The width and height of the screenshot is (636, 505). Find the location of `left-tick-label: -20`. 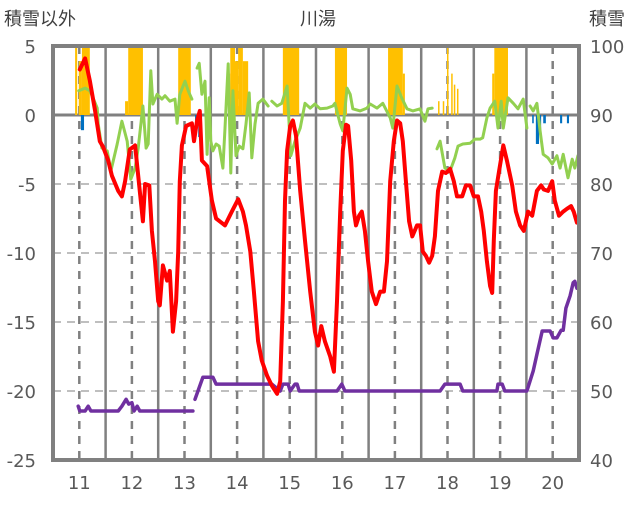

left-tick-label: -20 is located at coordinates (21, 392).